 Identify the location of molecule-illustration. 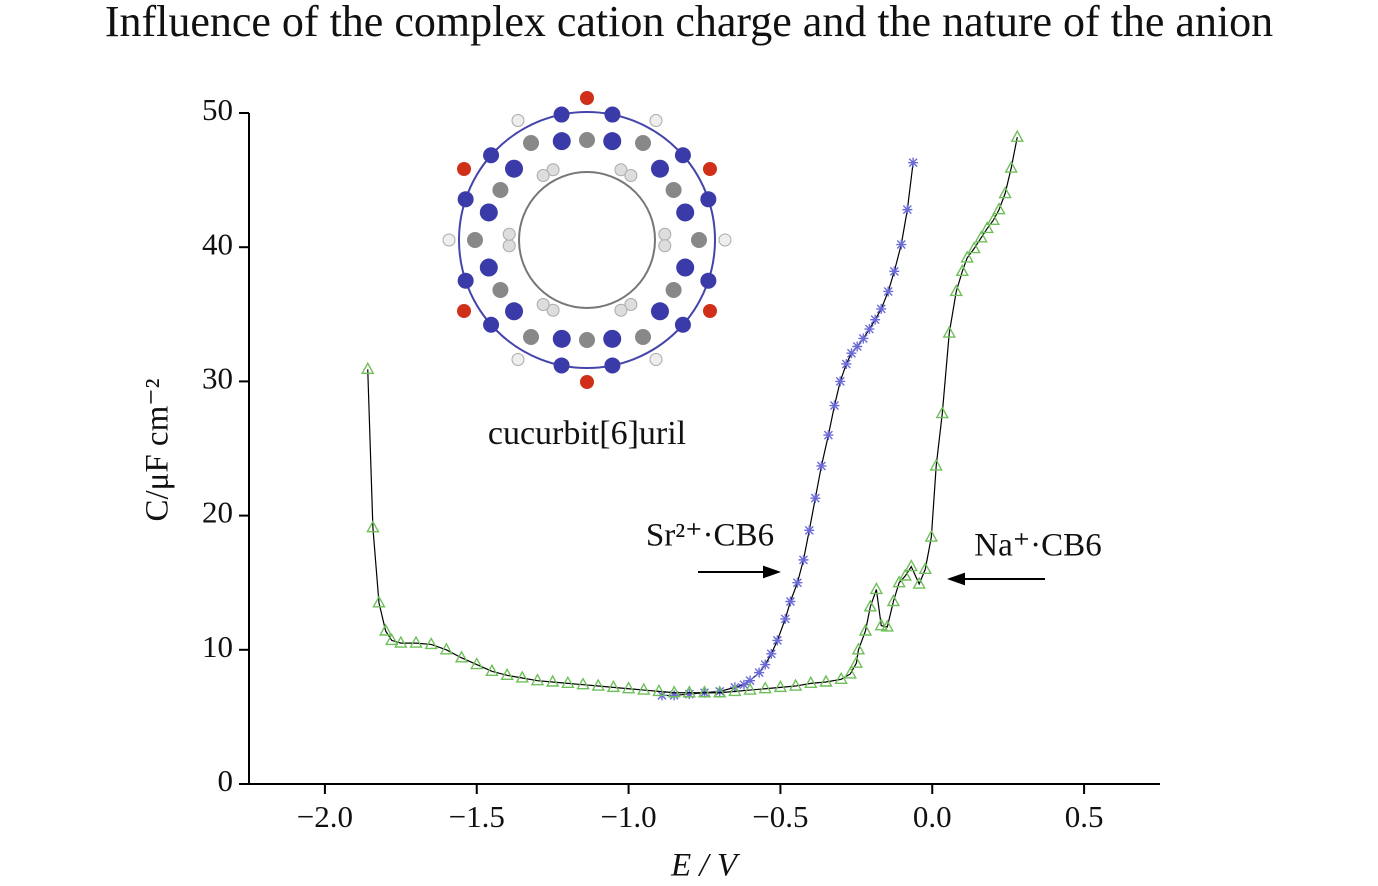
(587, 240).